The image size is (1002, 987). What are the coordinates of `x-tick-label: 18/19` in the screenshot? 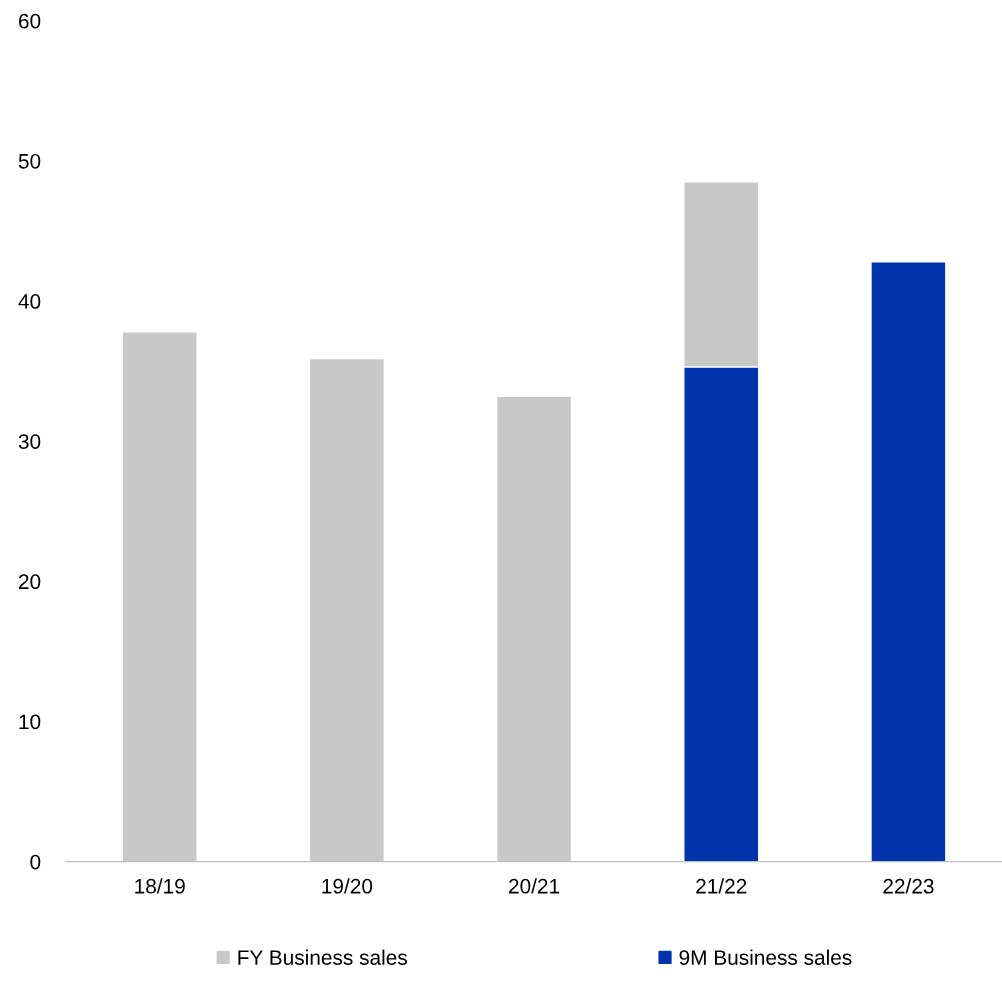 It's located at (160, 886).